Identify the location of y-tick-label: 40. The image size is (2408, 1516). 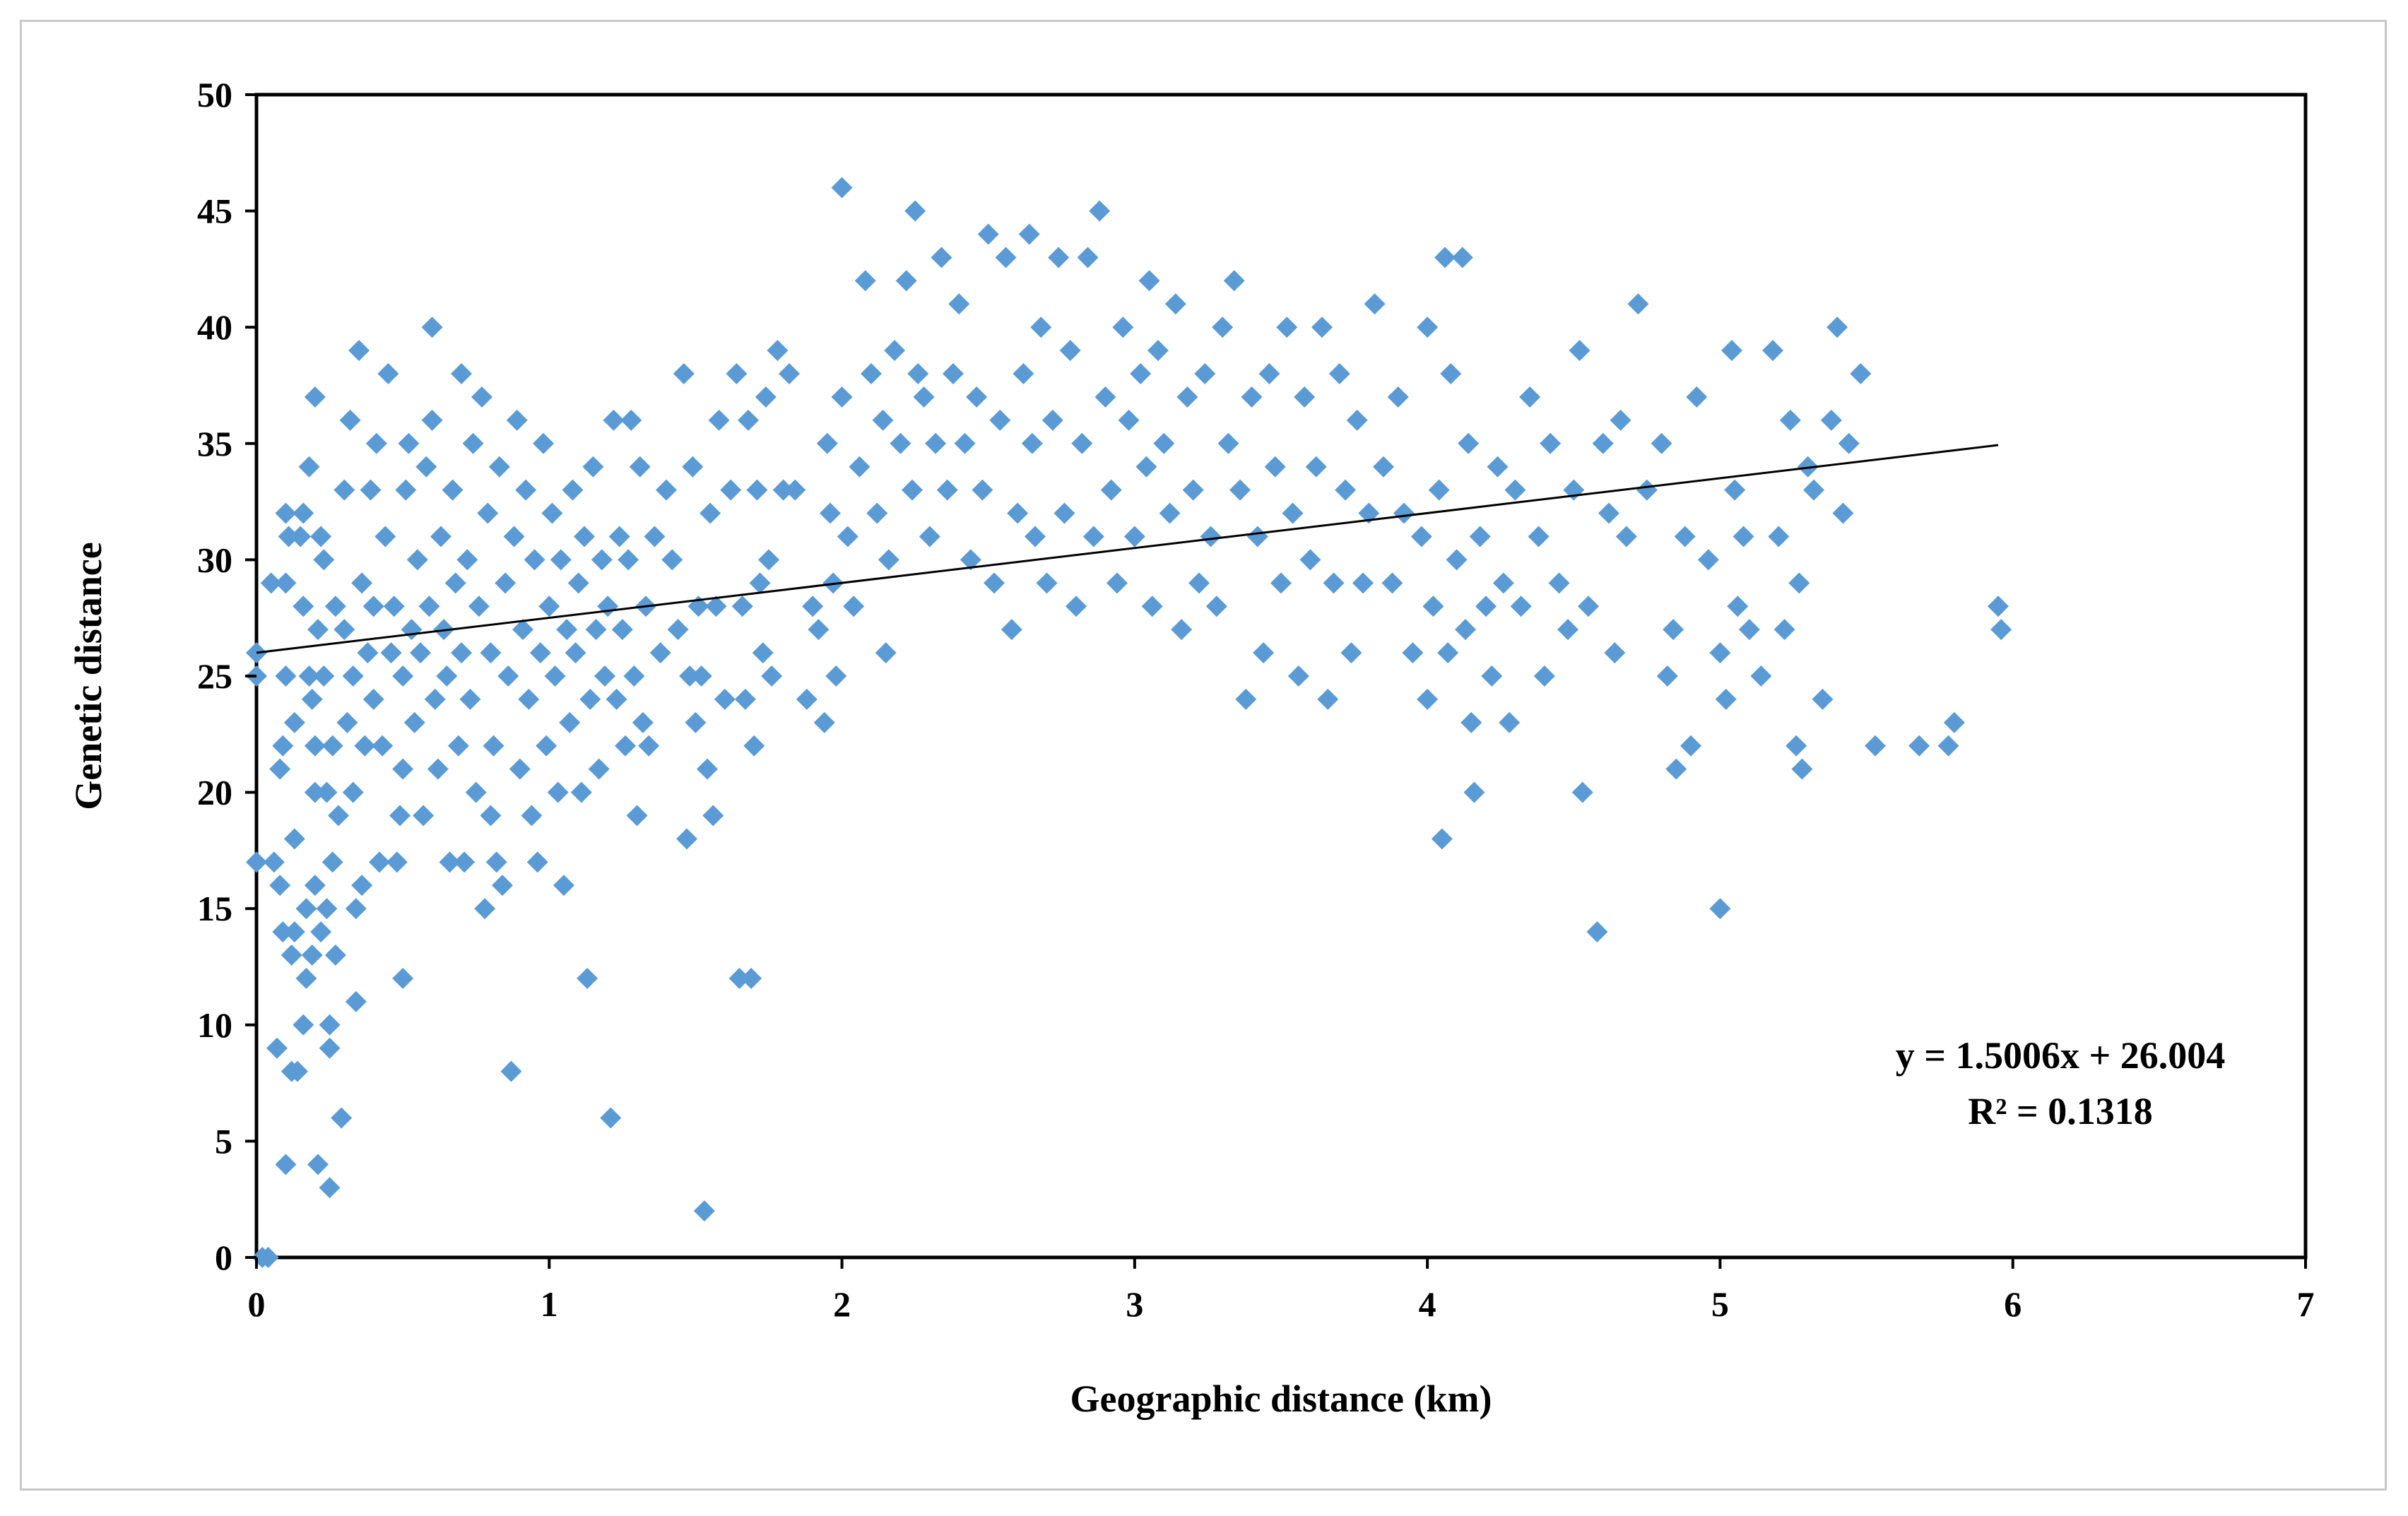
(214, 327).